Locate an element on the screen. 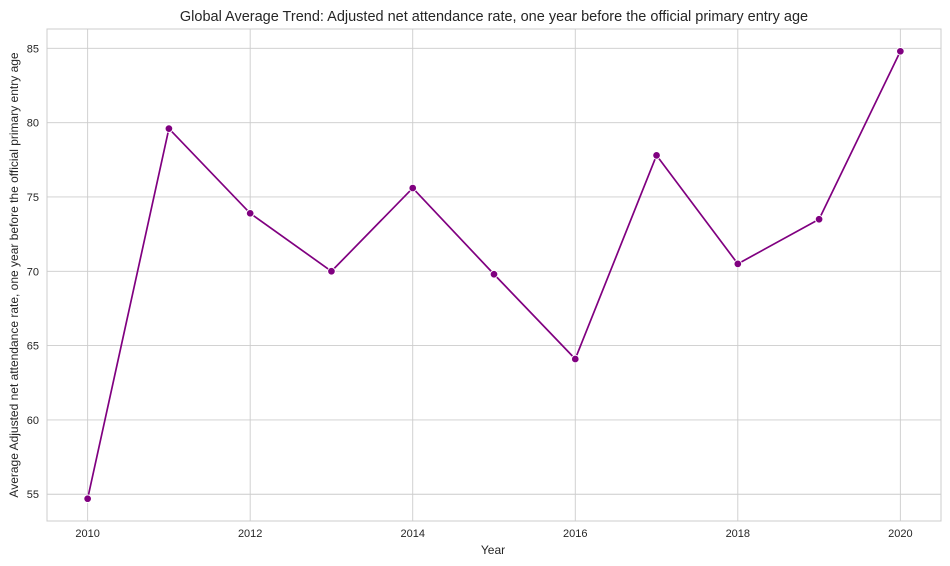 This screenshot has width=950, height=566. x-tick-label: 2016 is located at coordinates (575, 534).